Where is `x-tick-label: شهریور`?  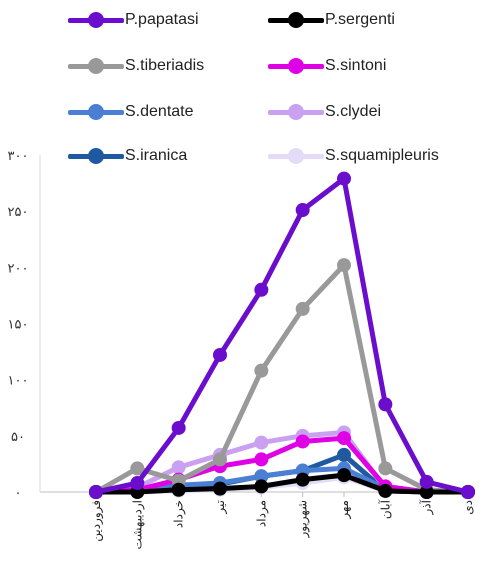
x-tick-label: شهریور is located at coordinates (303, 519).